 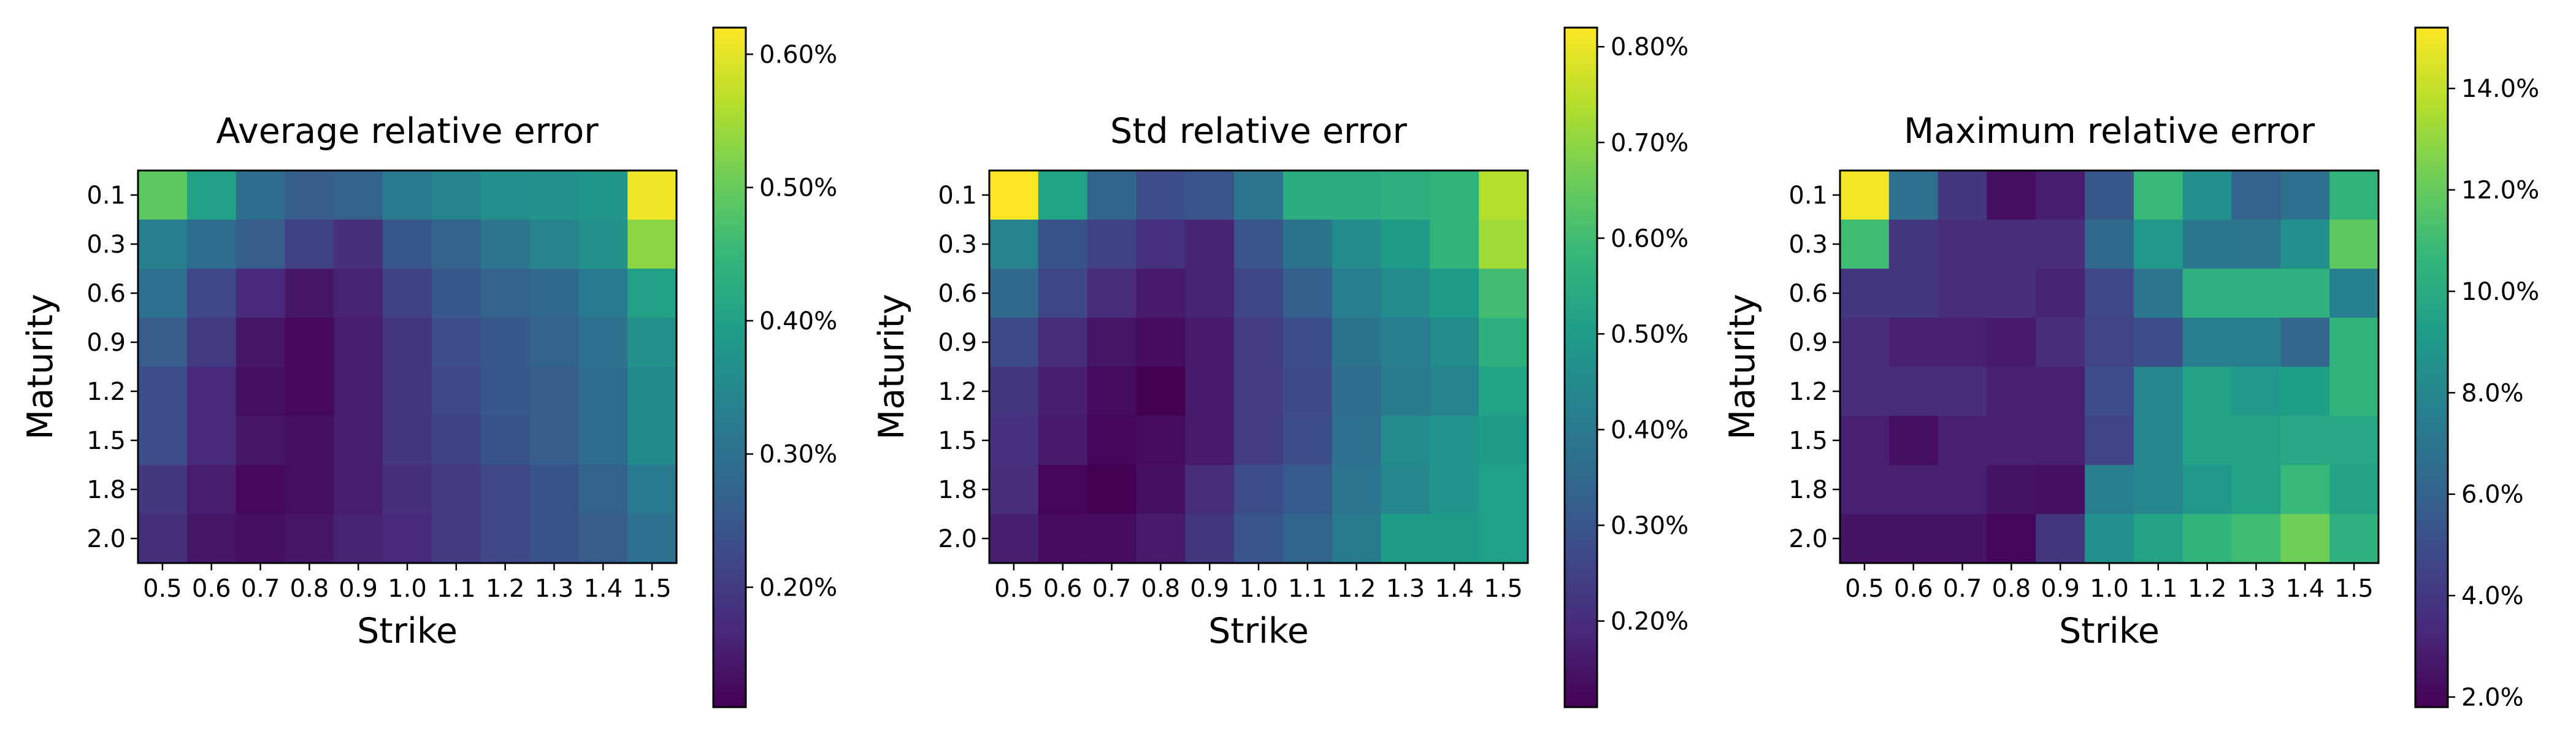 I want to click on colorbar-tick-label: 6.0%, so click(x=2492, y=495).